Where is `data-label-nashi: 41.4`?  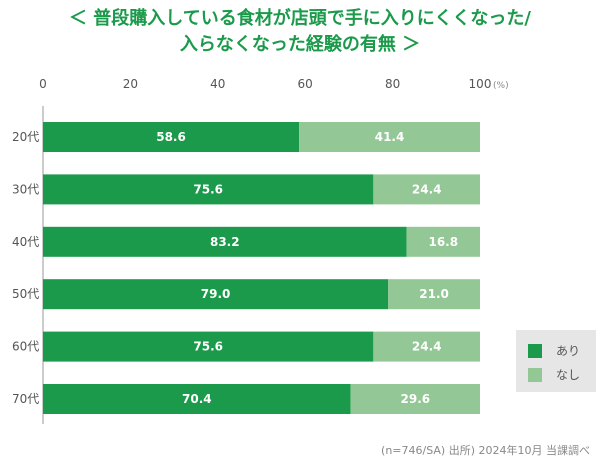 data-label-nashi: 41.4 is located at coordinates (390, 137).